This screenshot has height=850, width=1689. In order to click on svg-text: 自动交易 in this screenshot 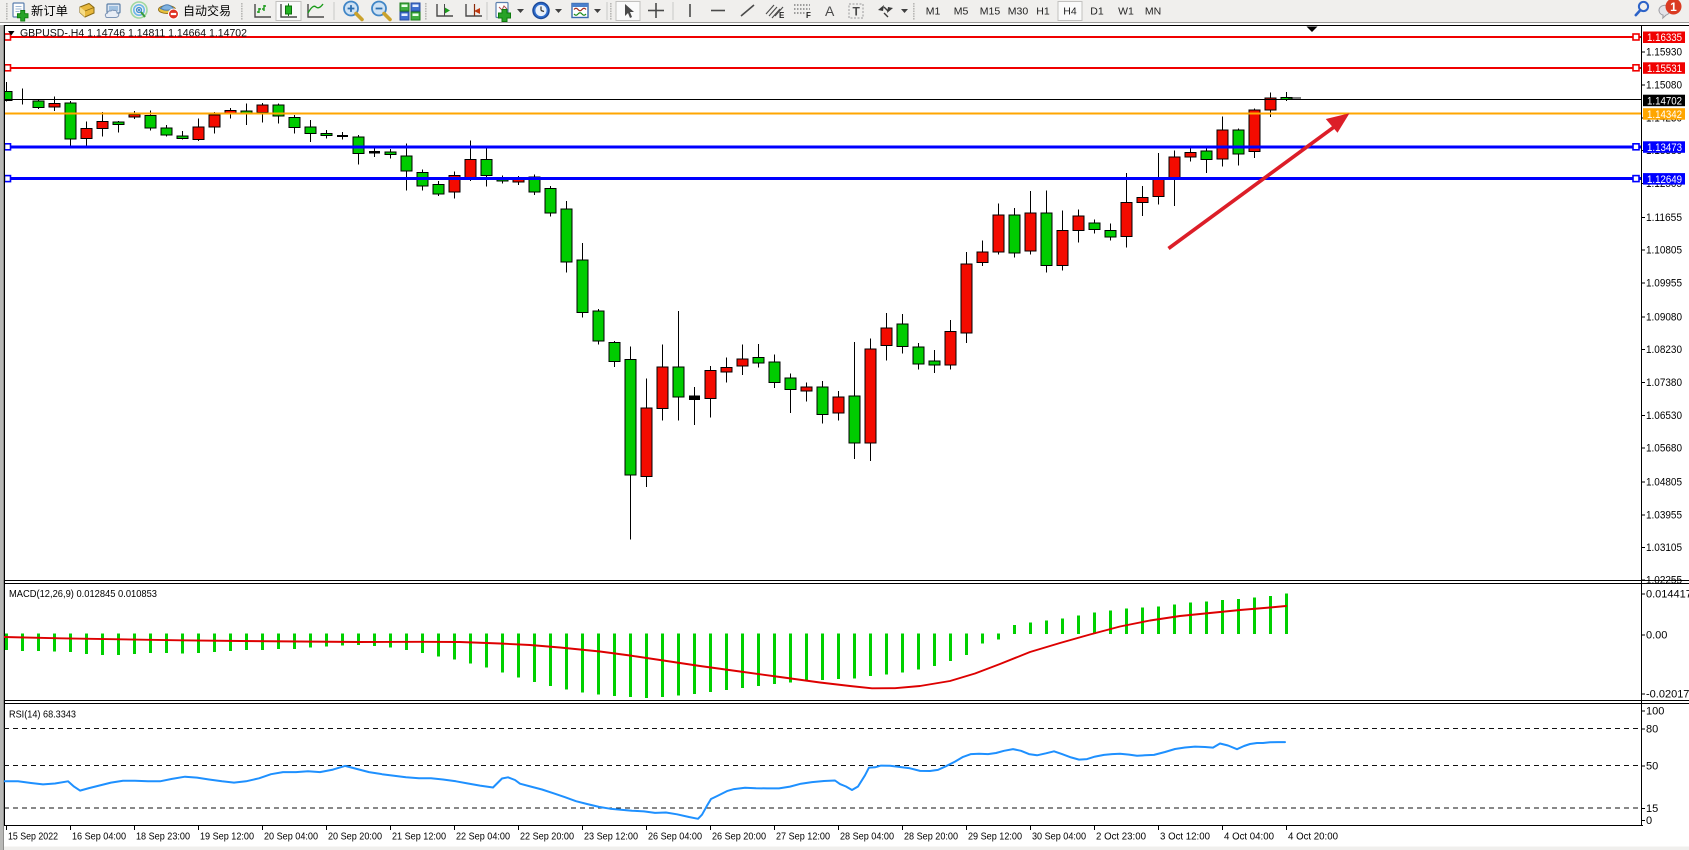, I will do `click(207, 10)`.